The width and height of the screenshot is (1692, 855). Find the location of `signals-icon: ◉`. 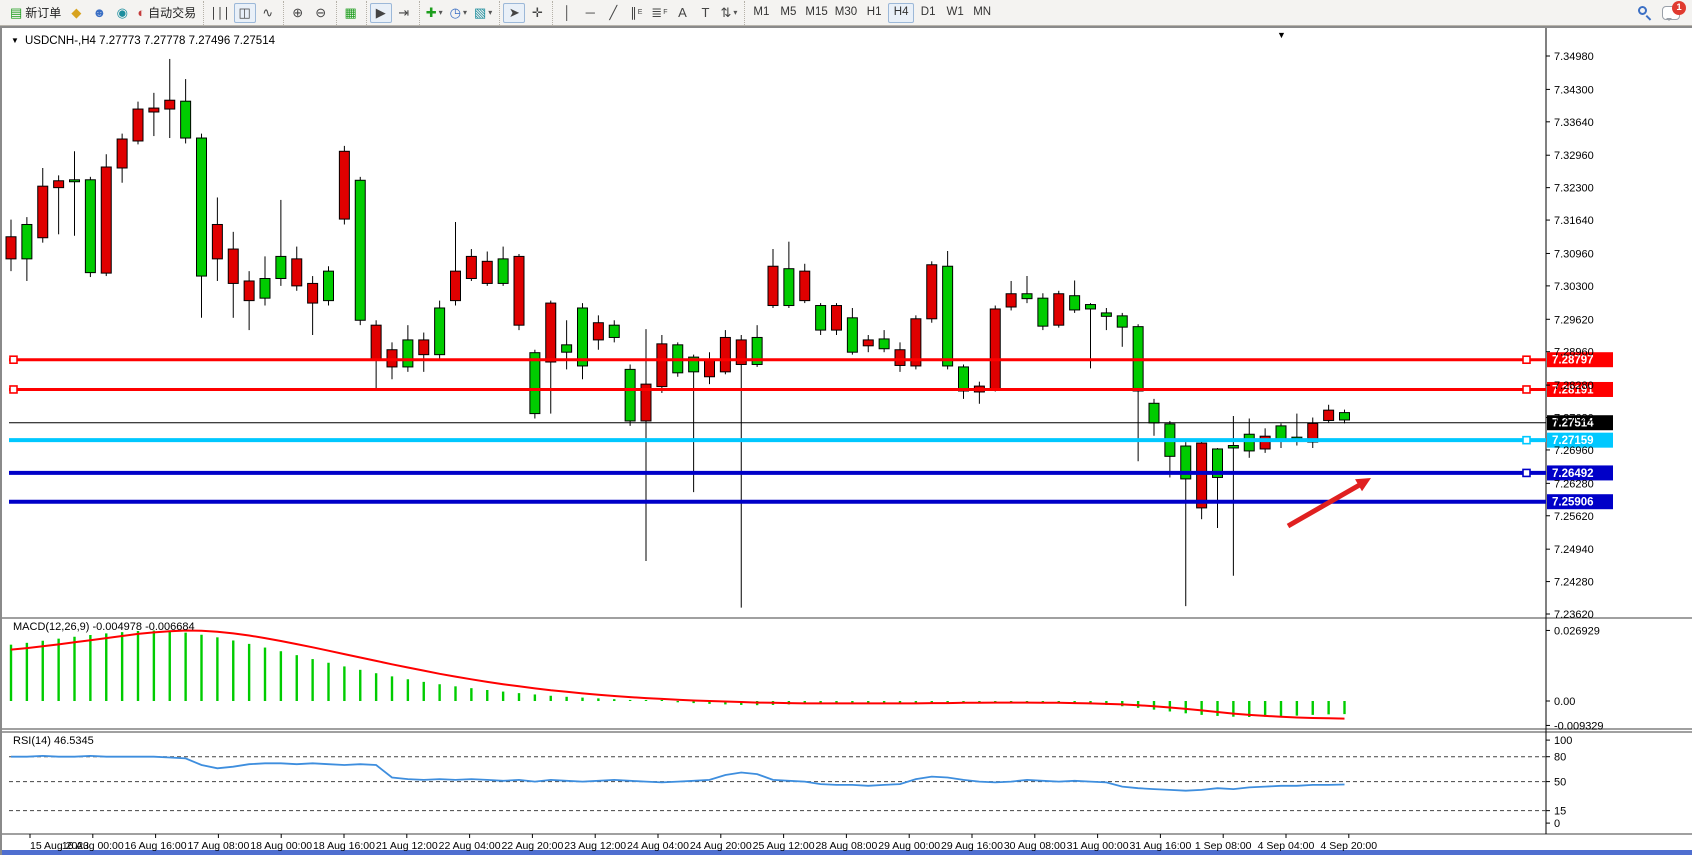

signals-icon: ◉ is located at coordinates (122, 13).